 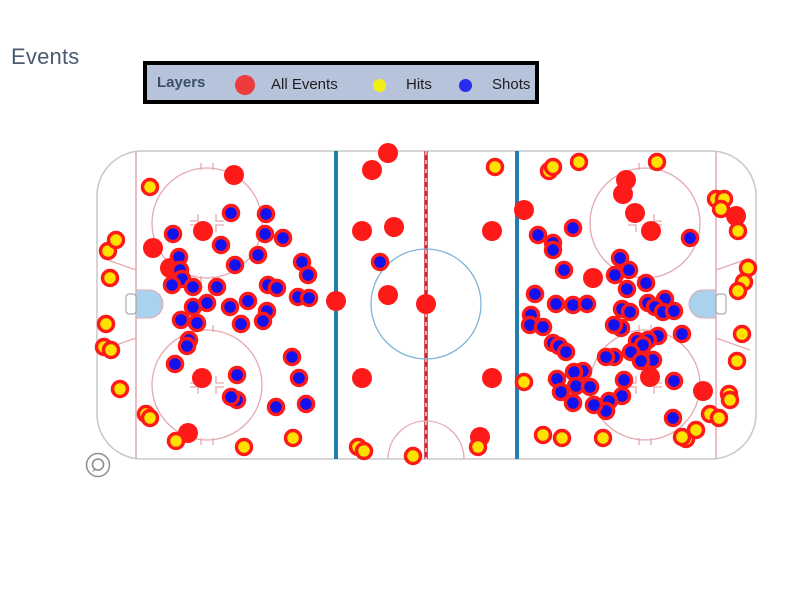 What do you see at coordinates (498, 85) in the screenshot?
I see `layer-toggle-shots: Shots` at bounding box center [498, 85].